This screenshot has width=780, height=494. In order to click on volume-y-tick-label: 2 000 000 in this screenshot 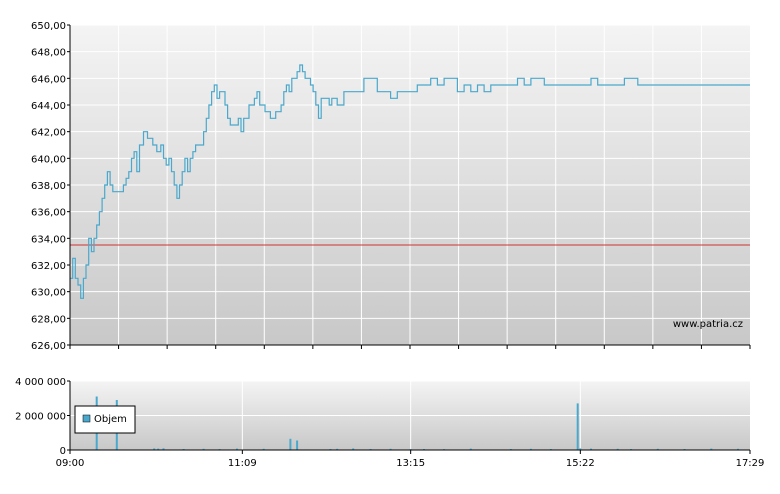, I will do `click(40, 417)`.